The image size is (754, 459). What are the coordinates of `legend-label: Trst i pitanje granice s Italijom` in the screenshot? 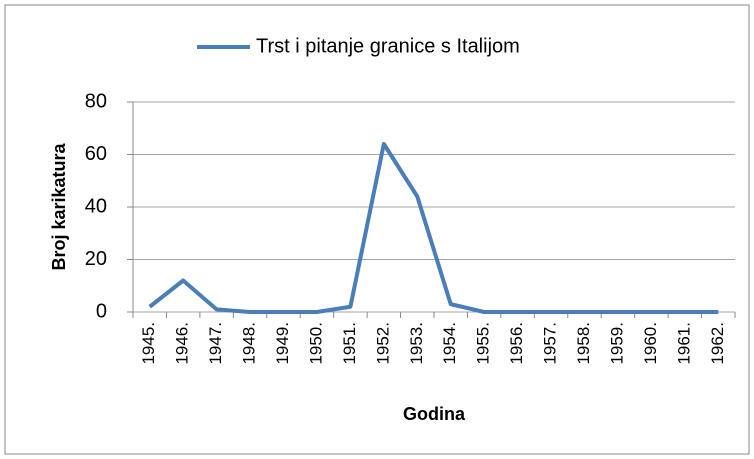 It's located at (388, 46).